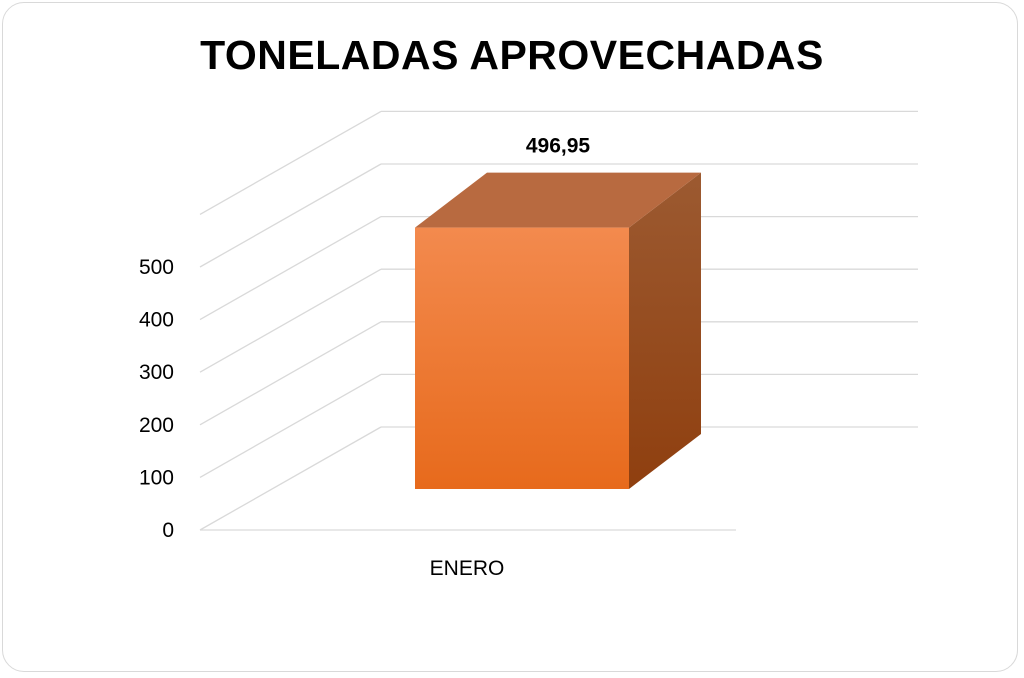 The width and height of the screenshot is (1024, 678). Describe the element at coordinates (156, 399) in the screenshot. I see `y-axis-ticks: 0 100 200 300 400 500` at that location.